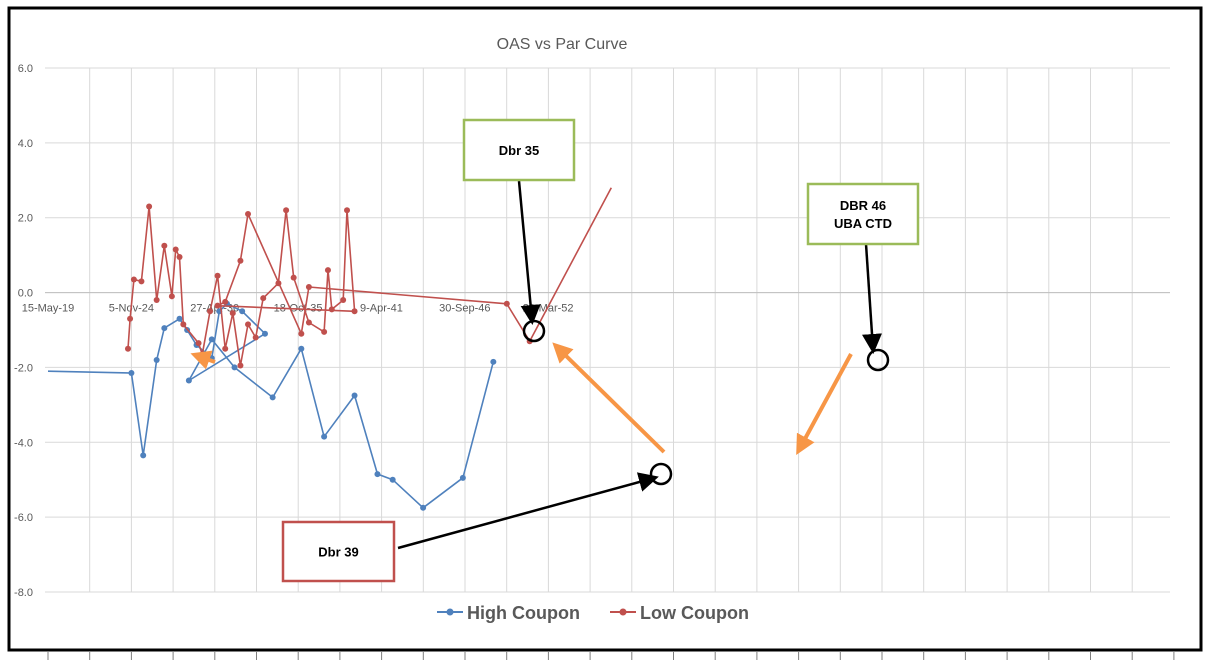 This screenshot has width=1207, height=661. Describe the element at coordinates (694, 613) in the screenshot. I see `legend-label: Low Coupon` at that location.